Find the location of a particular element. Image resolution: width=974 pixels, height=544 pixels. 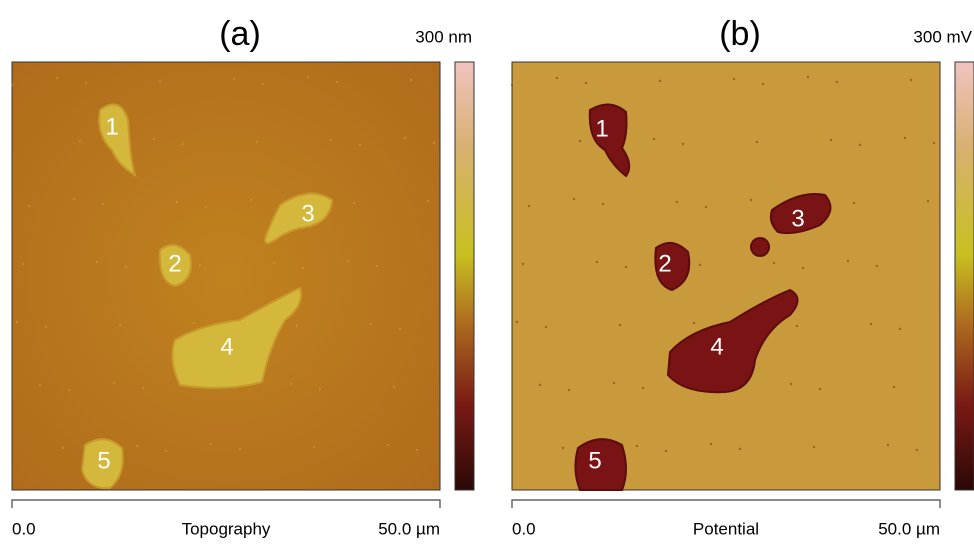

domain-label: 5 is located at coordinates (594, 460).